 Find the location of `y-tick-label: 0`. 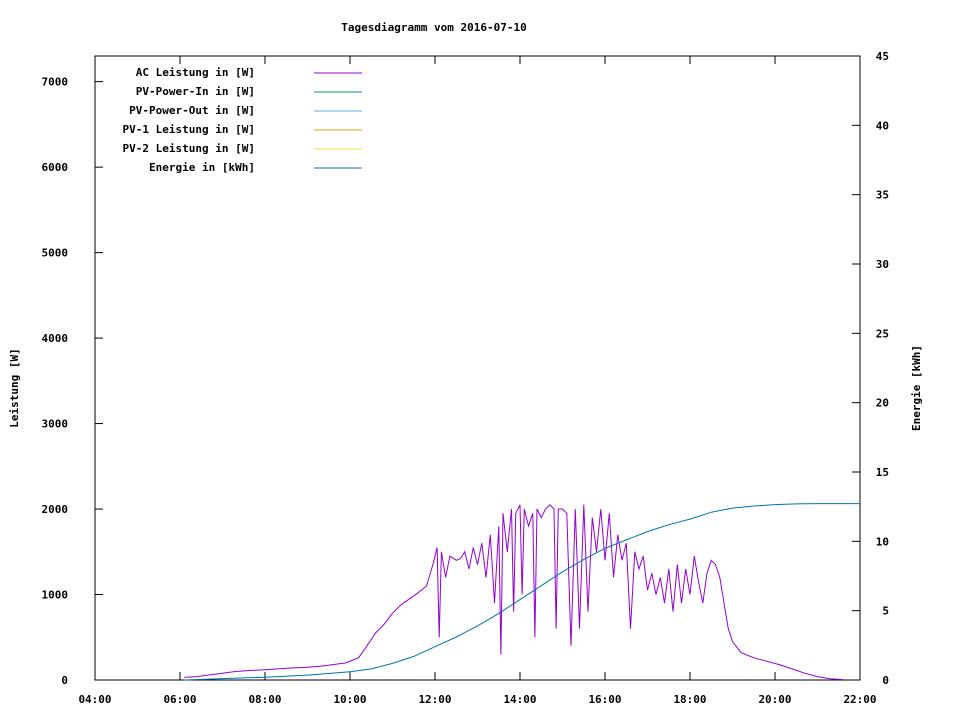

y-tick-label: 0 is located at coordinates (64, 680).